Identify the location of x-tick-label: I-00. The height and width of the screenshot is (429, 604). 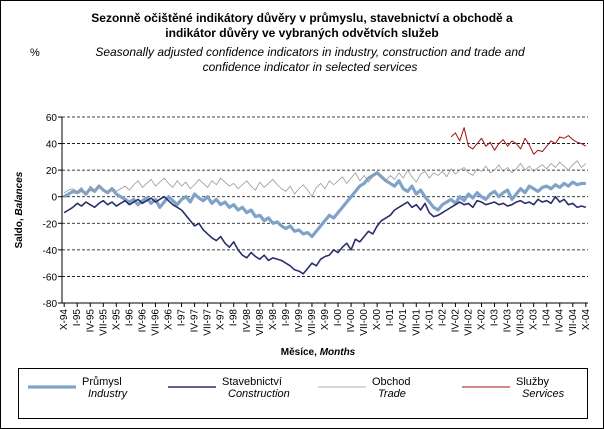
(338, 318).